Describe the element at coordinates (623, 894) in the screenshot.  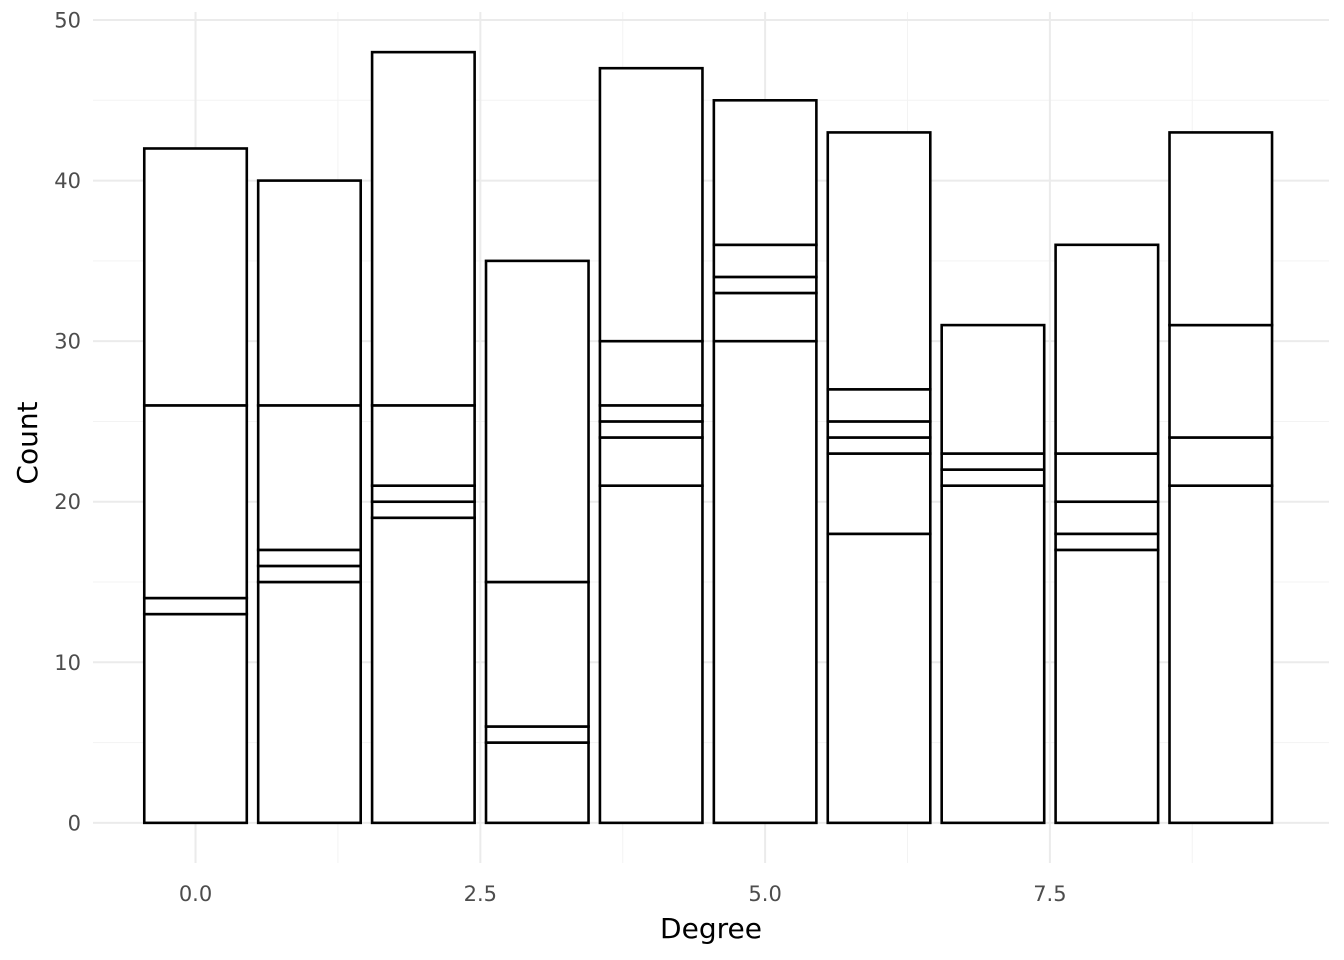
I see `x-axis-tick-labels: 0.0 2.5 5.0 7.5` at that location.